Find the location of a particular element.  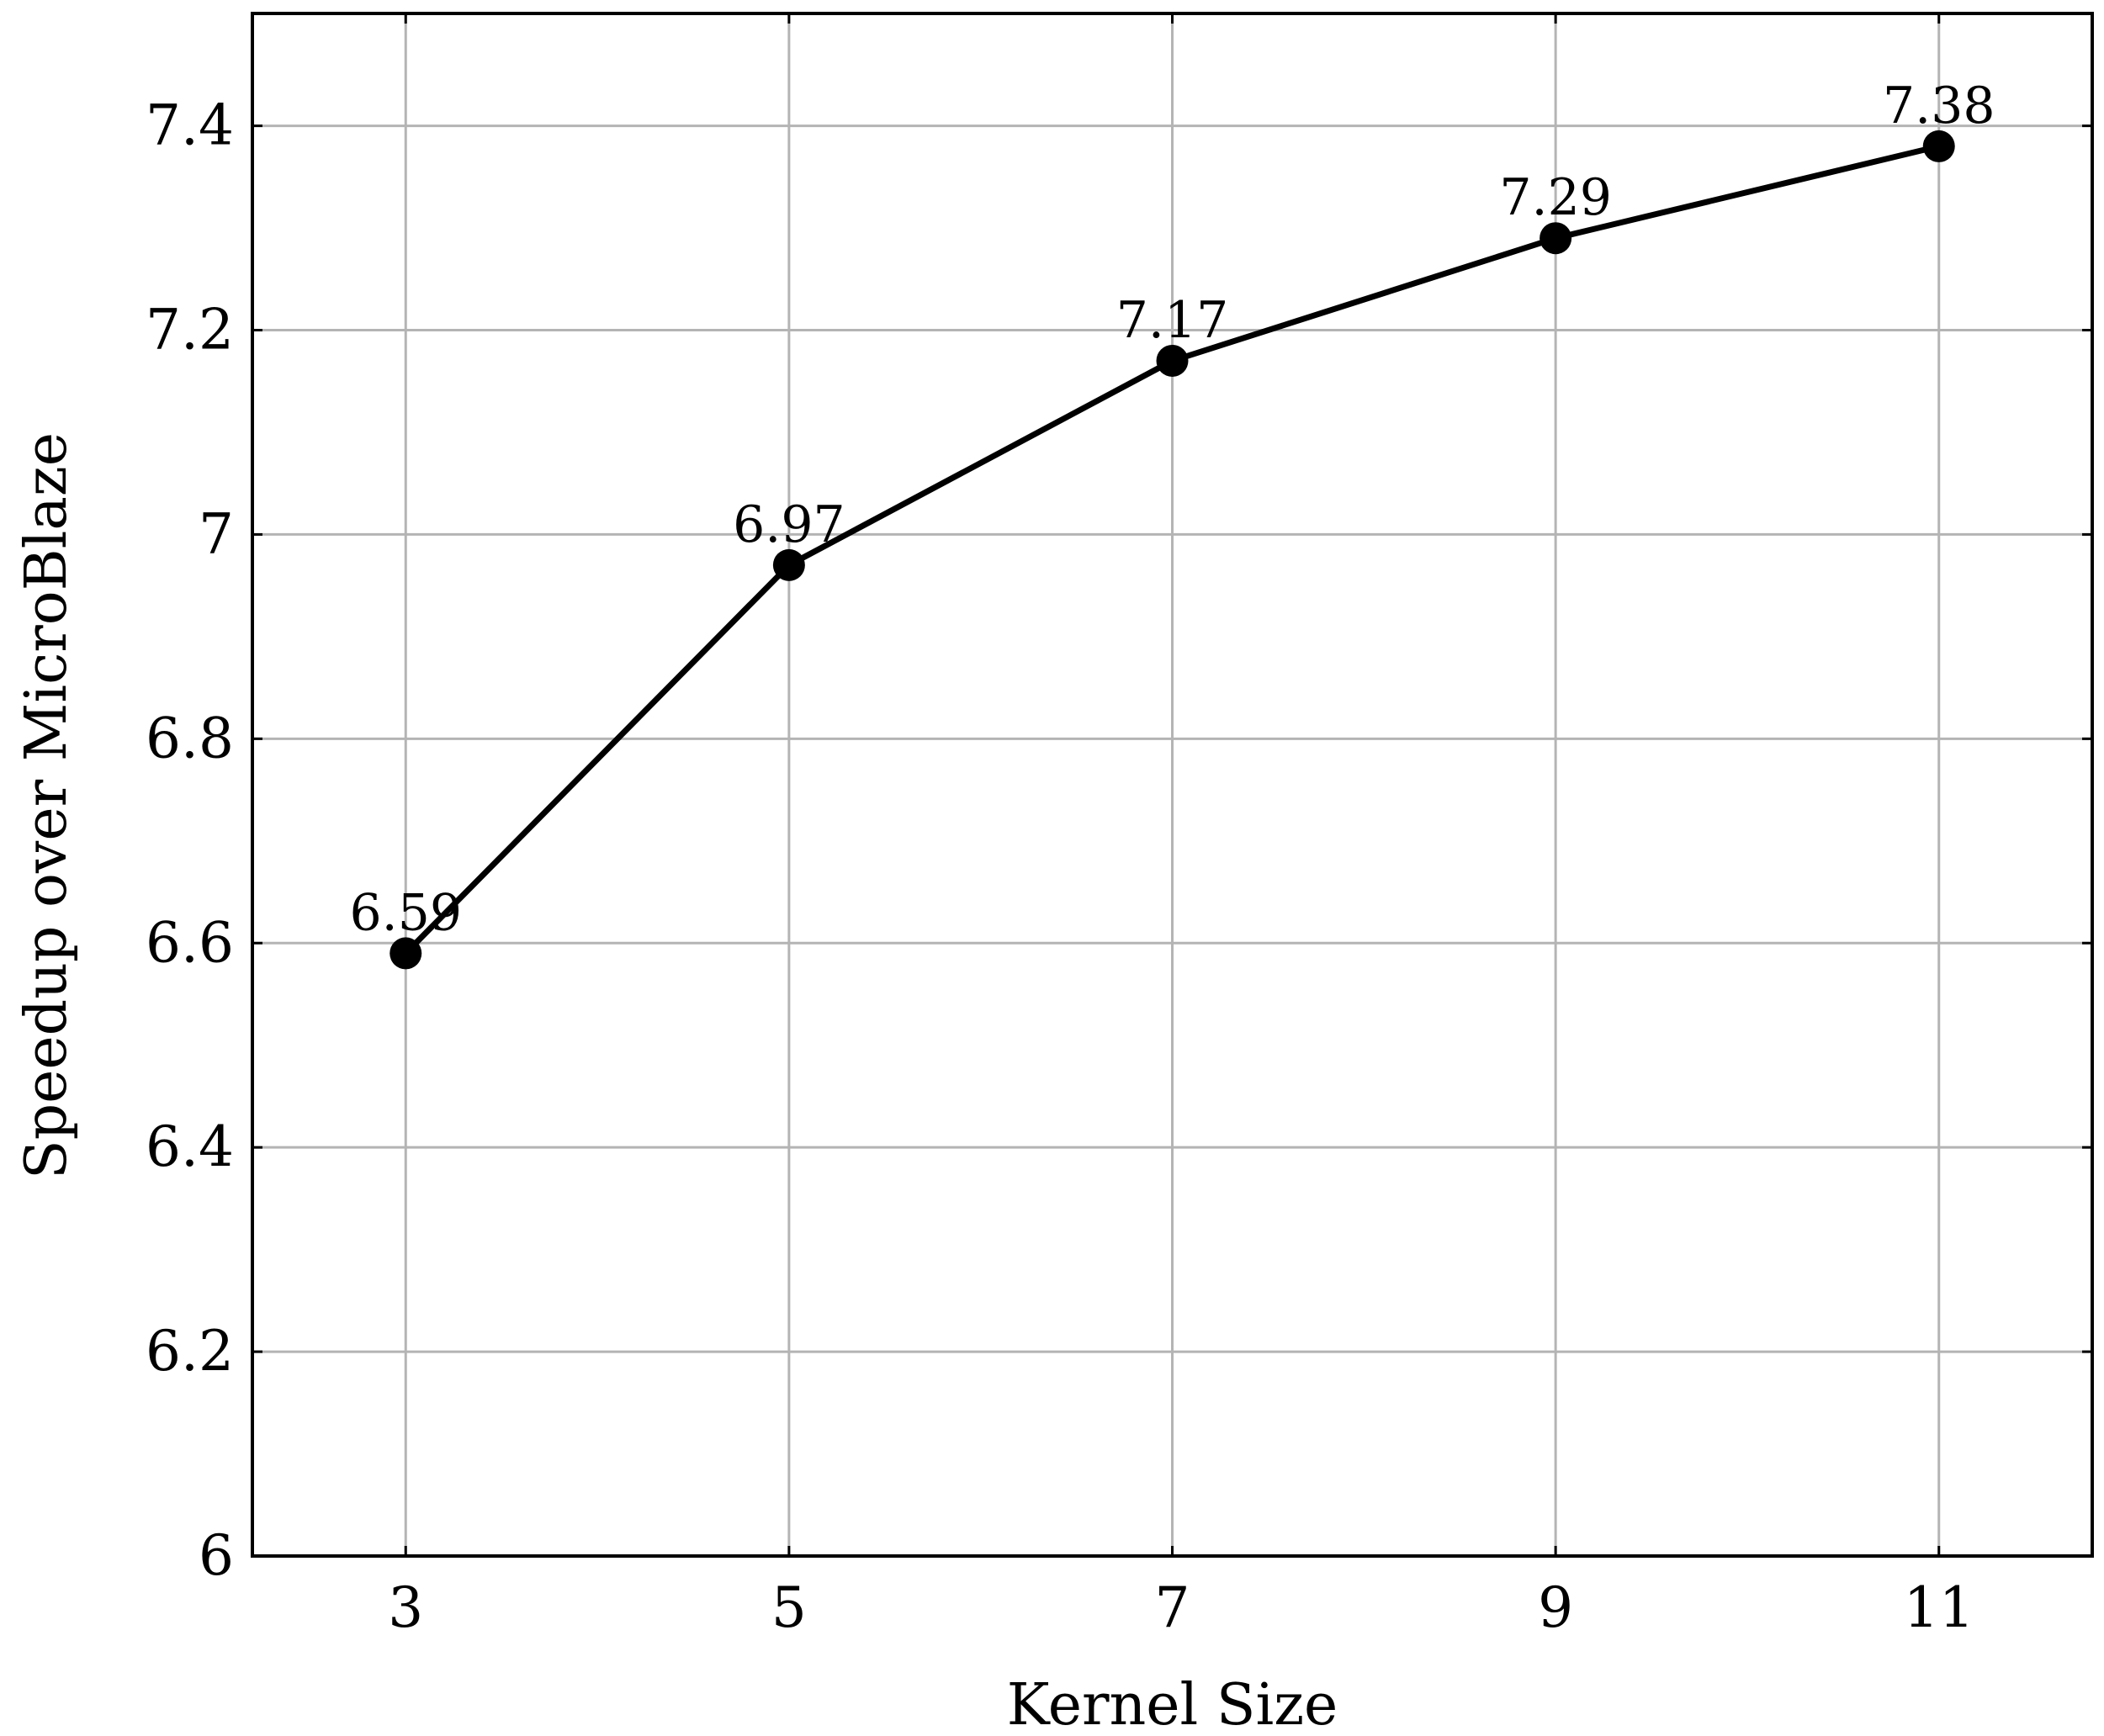

y-tick-labels: 6 6.2 6.4 6.6 6.8 7 7.2 7.4 is located at coordinates (190, 840).